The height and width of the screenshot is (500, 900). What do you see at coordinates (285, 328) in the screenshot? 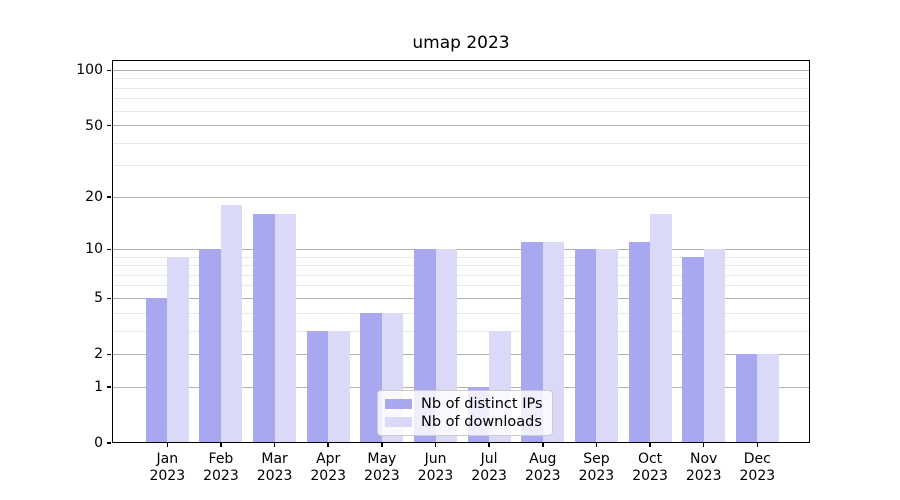
I see `bar-downloads-mar` at bounding box center [285, 328].